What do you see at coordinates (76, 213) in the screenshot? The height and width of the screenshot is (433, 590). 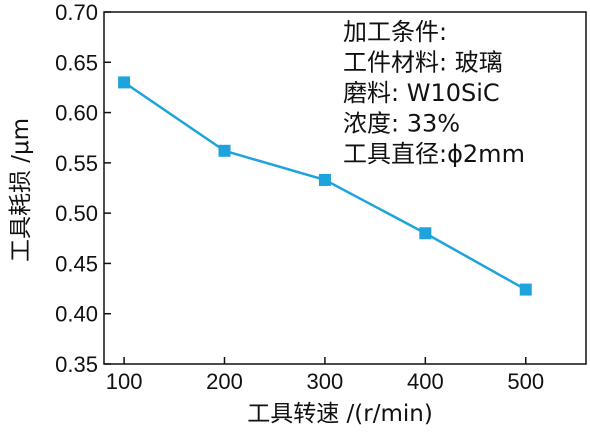 I see `y-tick-label: 0.50` at bounding box center [76, 213].